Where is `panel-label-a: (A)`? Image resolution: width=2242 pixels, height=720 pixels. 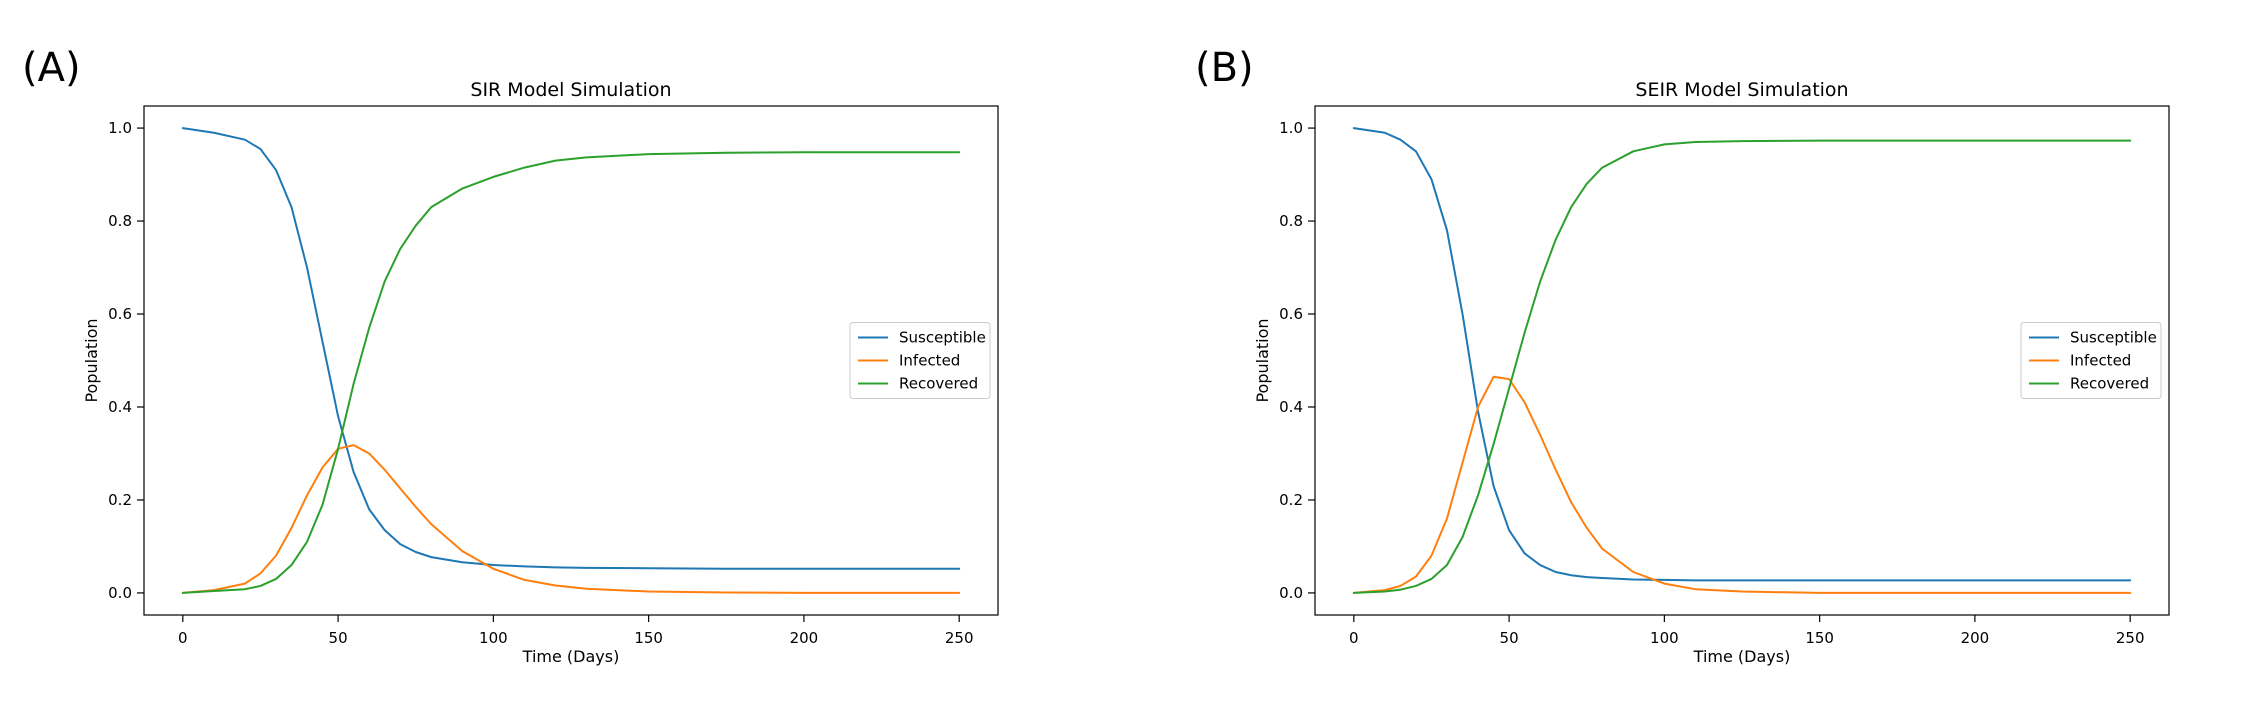 panel-label-a: (A) is located at coordinates (51, 68).